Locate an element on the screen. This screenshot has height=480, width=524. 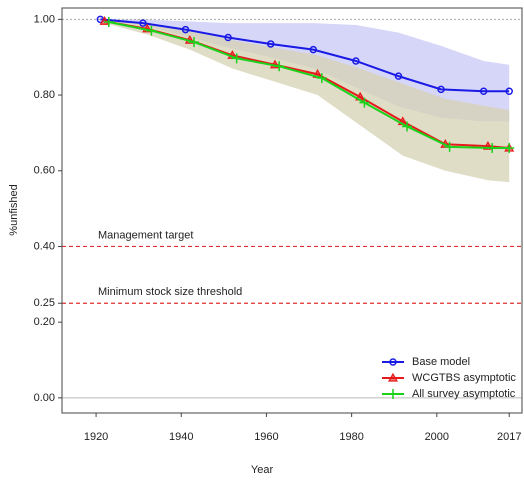
legend-label: Base model is located at coordinates (441, 362).